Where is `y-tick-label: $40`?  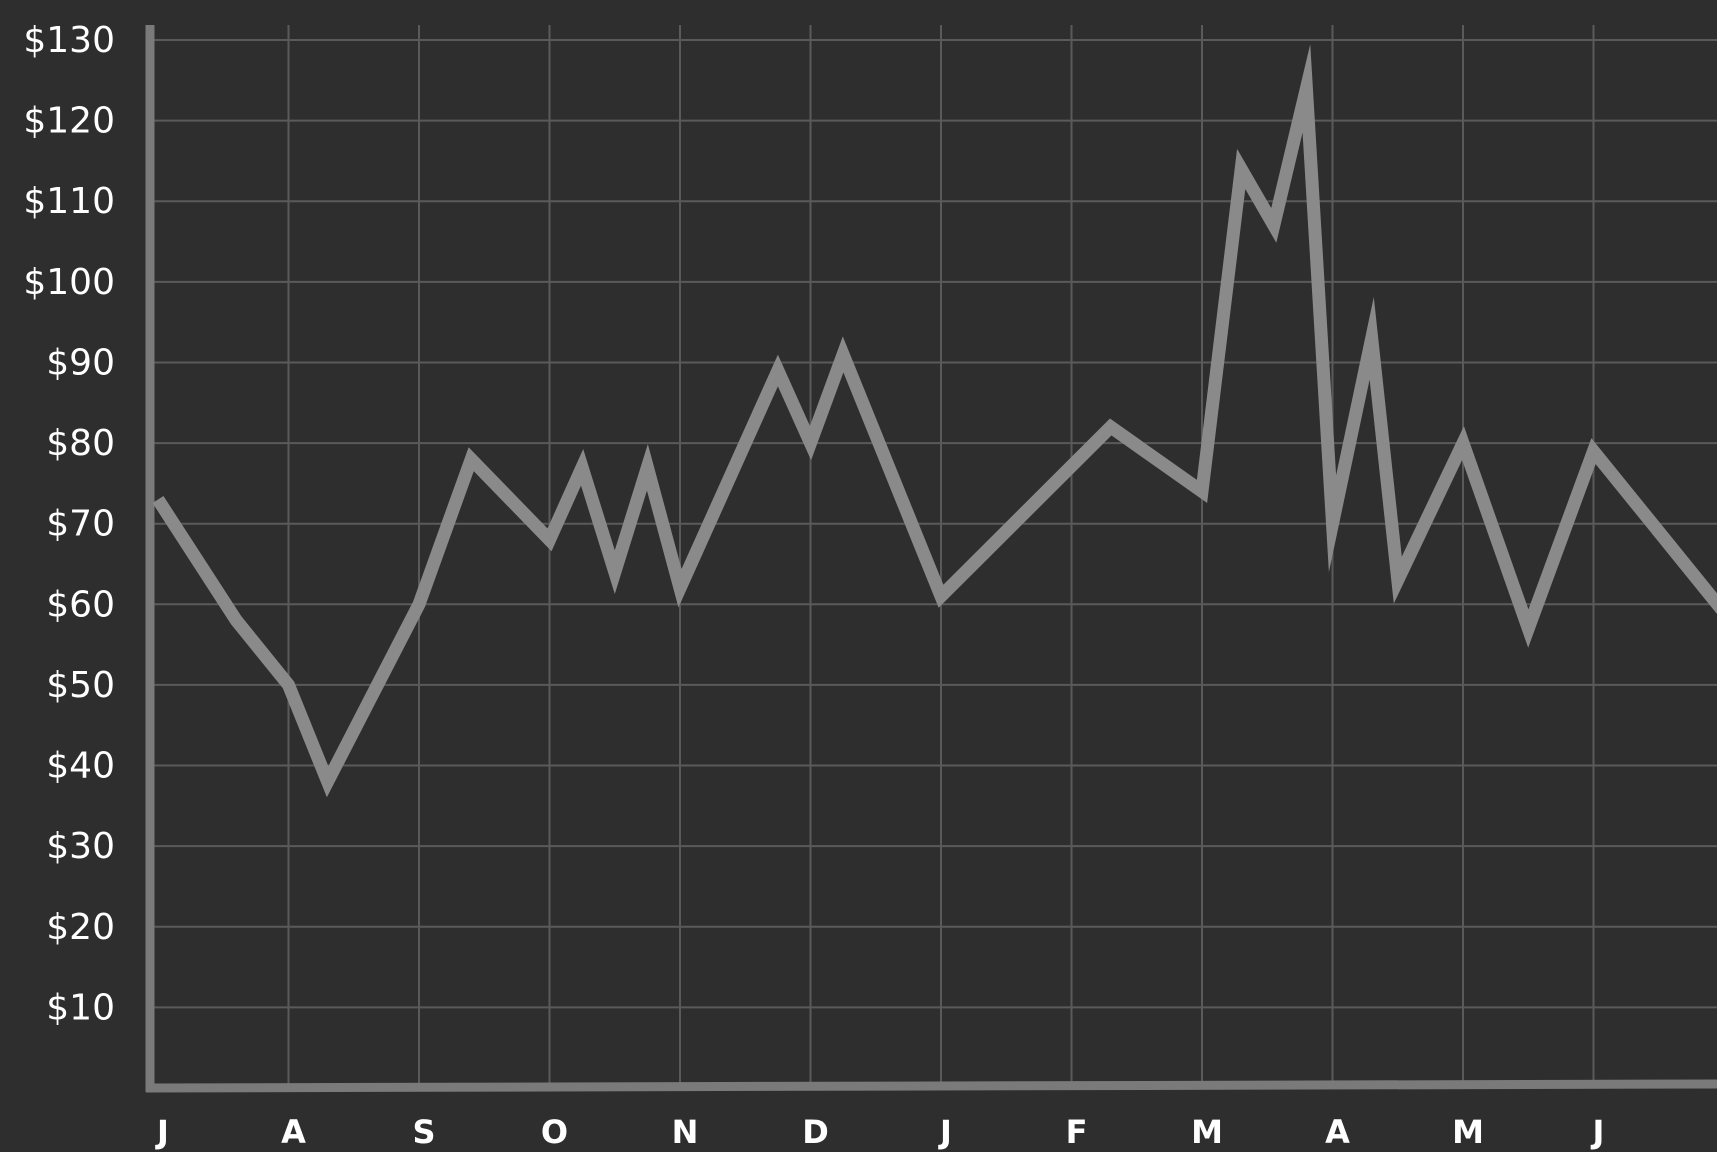 y-tick-label: $40 is located at coordinates (80, 766).